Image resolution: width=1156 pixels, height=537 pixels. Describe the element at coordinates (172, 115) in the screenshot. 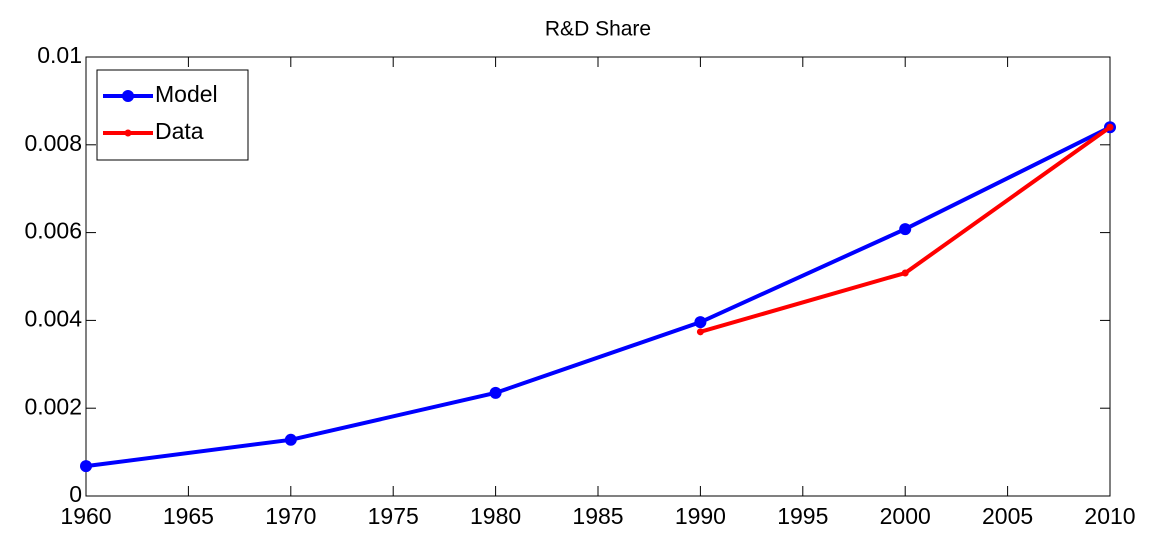

I see `legend` at that location.